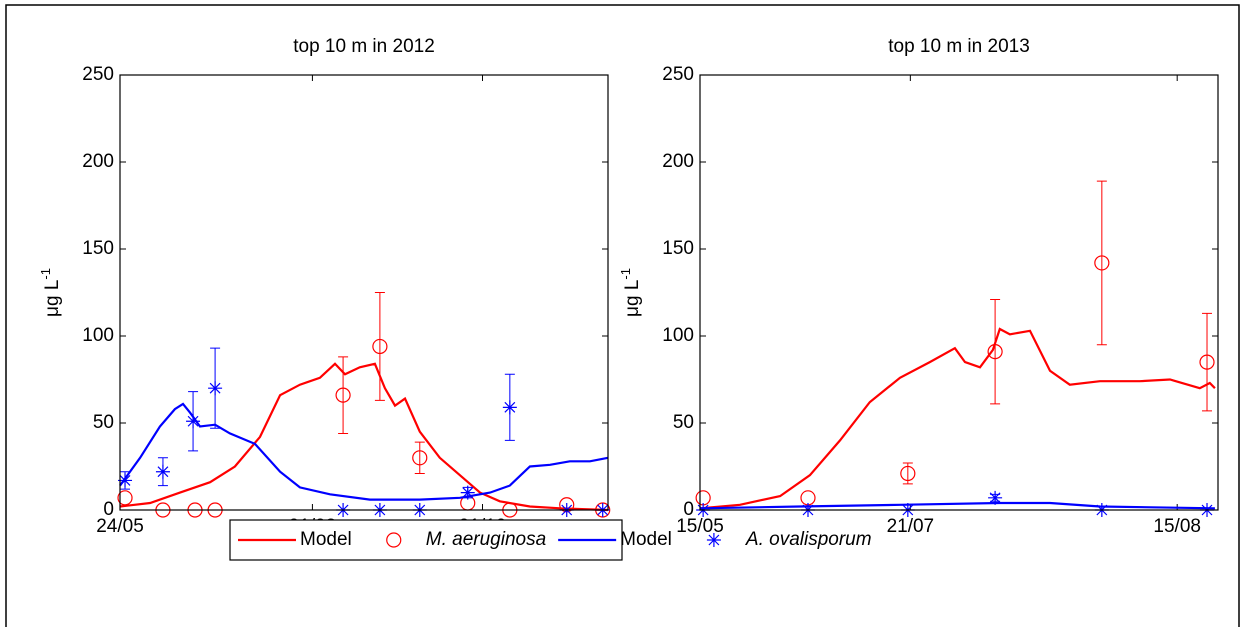  What do you see at coordinates (1177, 526) in the screenshot?
I see `x-tick-label: 15/08` at bounding box center [1177, 526].